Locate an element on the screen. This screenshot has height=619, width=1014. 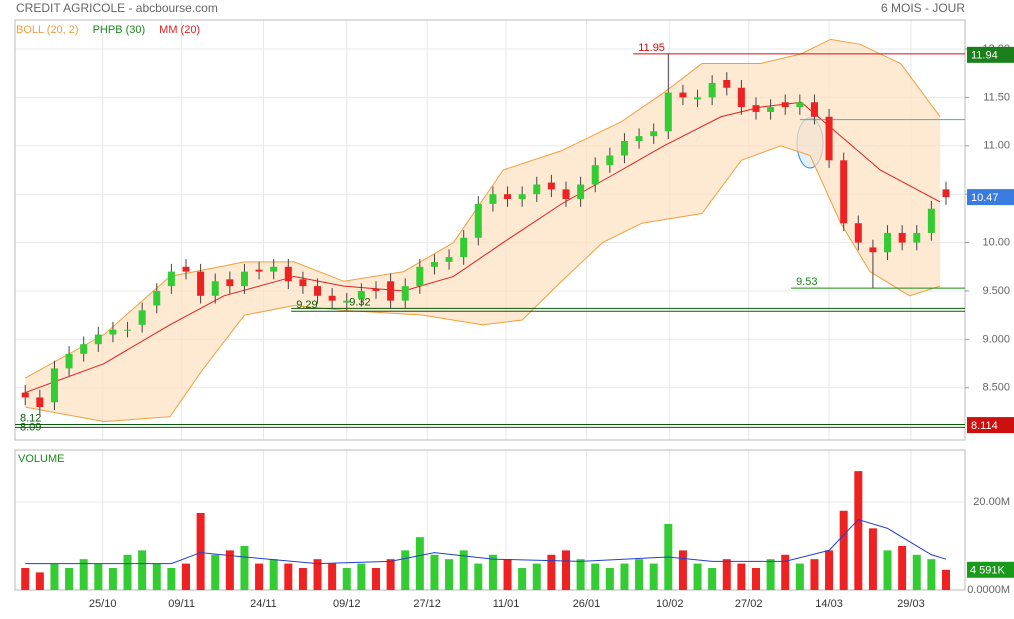
x-tick-label: 11/01 is located at coordinates (506, 604).